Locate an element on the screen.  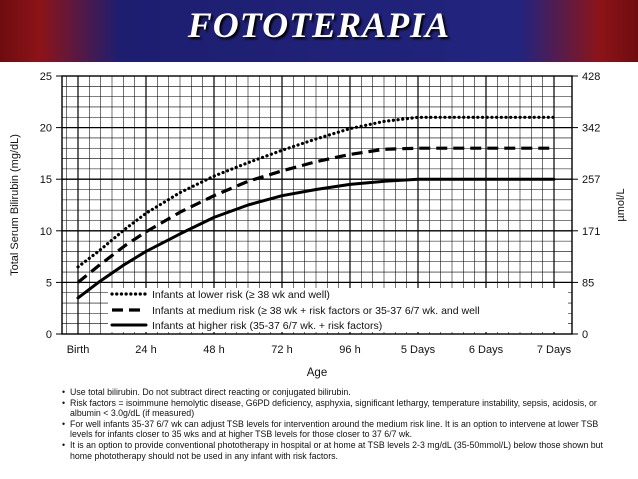
title-bar: FOTOTERAPIA is located at coordinates (319, 31).